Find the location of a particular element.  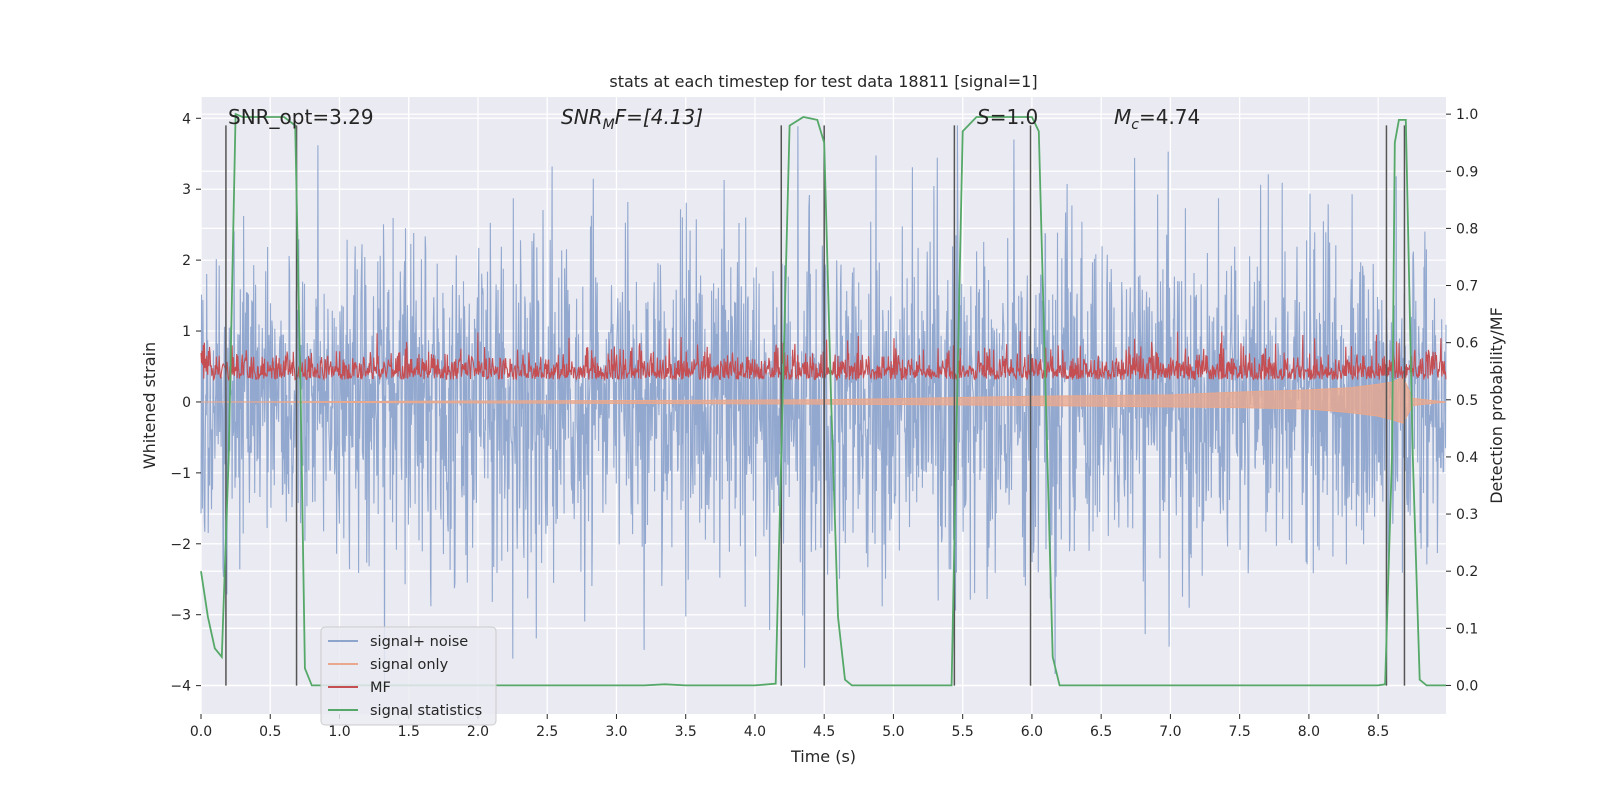

y-right-tick-label: 0.4 is located at coordinates (1467, 458).